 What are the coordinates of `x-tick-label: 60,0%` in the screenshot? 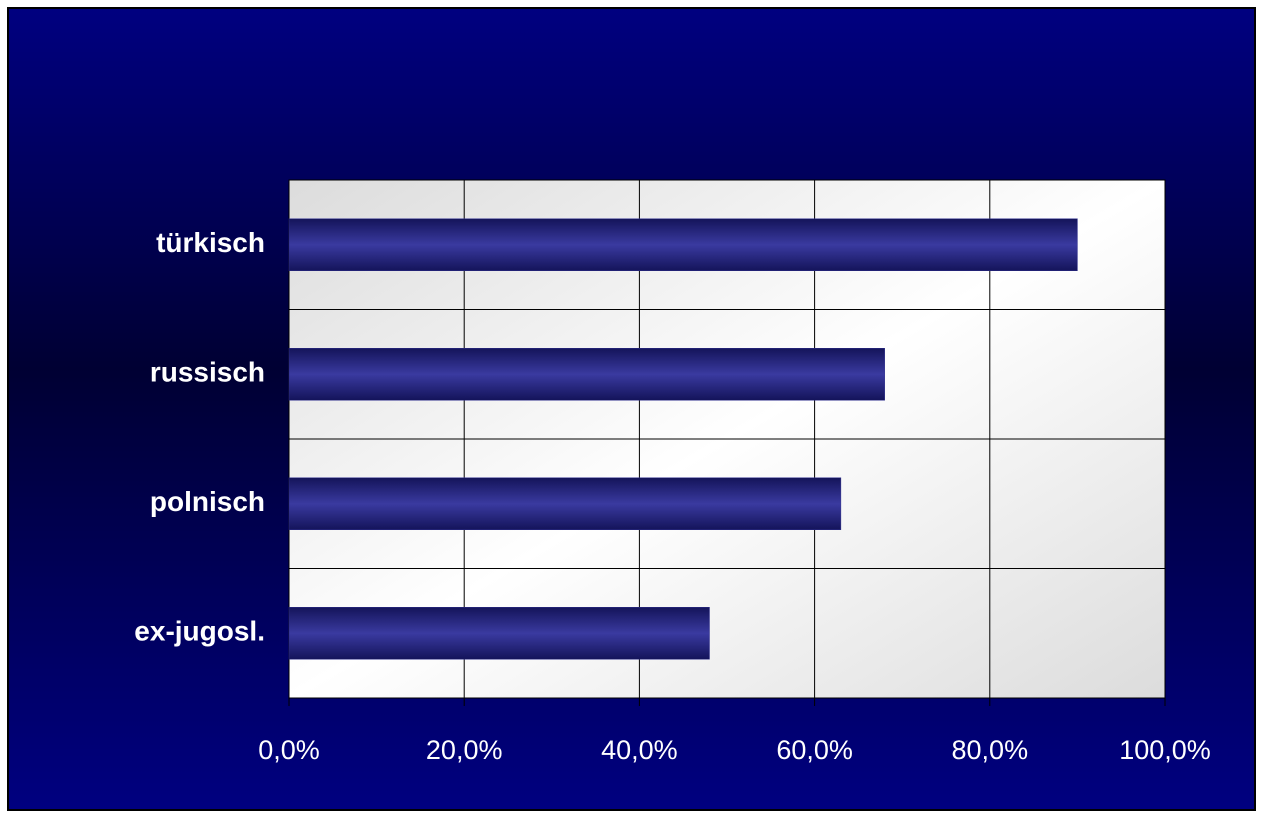 It's located at (814, 750).